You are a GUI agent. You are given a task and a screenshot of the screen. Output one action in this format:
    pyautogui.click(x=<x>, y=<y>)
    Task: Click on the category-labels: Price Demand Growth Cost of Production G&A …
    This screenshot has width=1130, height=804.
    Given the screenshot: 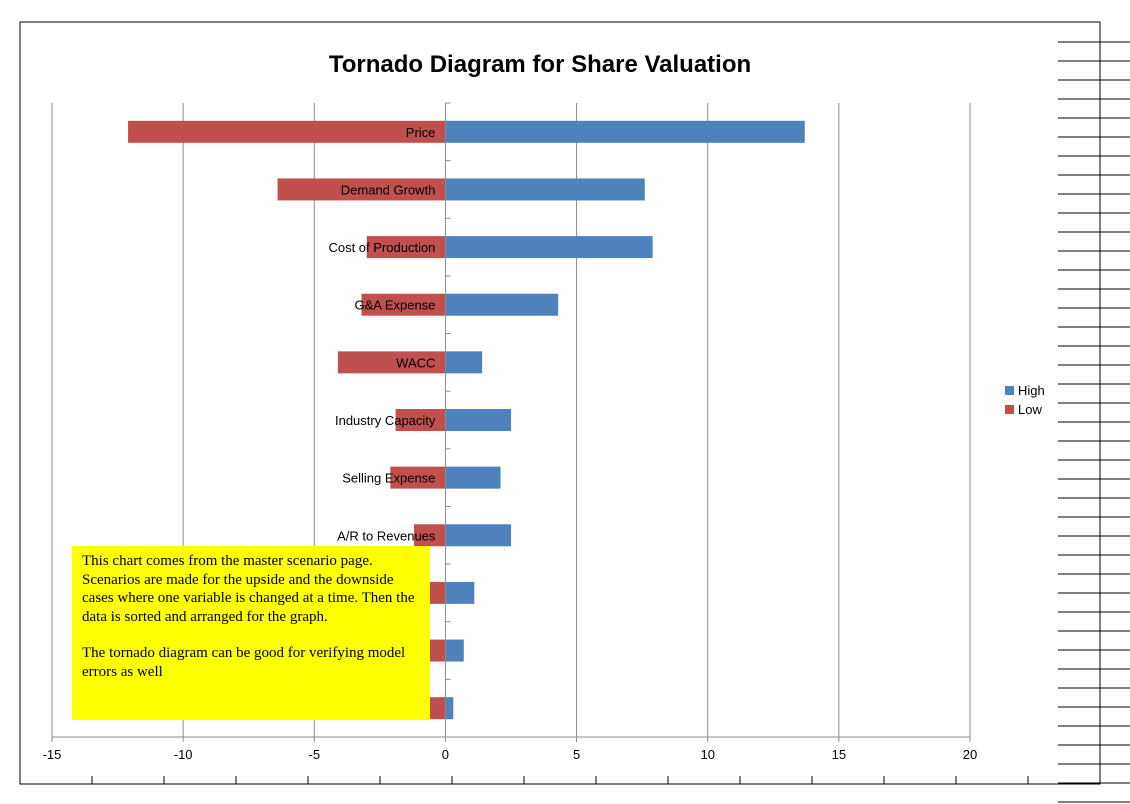 What is the action you would take?
    pyautogui.click(x=381, y=334)
    